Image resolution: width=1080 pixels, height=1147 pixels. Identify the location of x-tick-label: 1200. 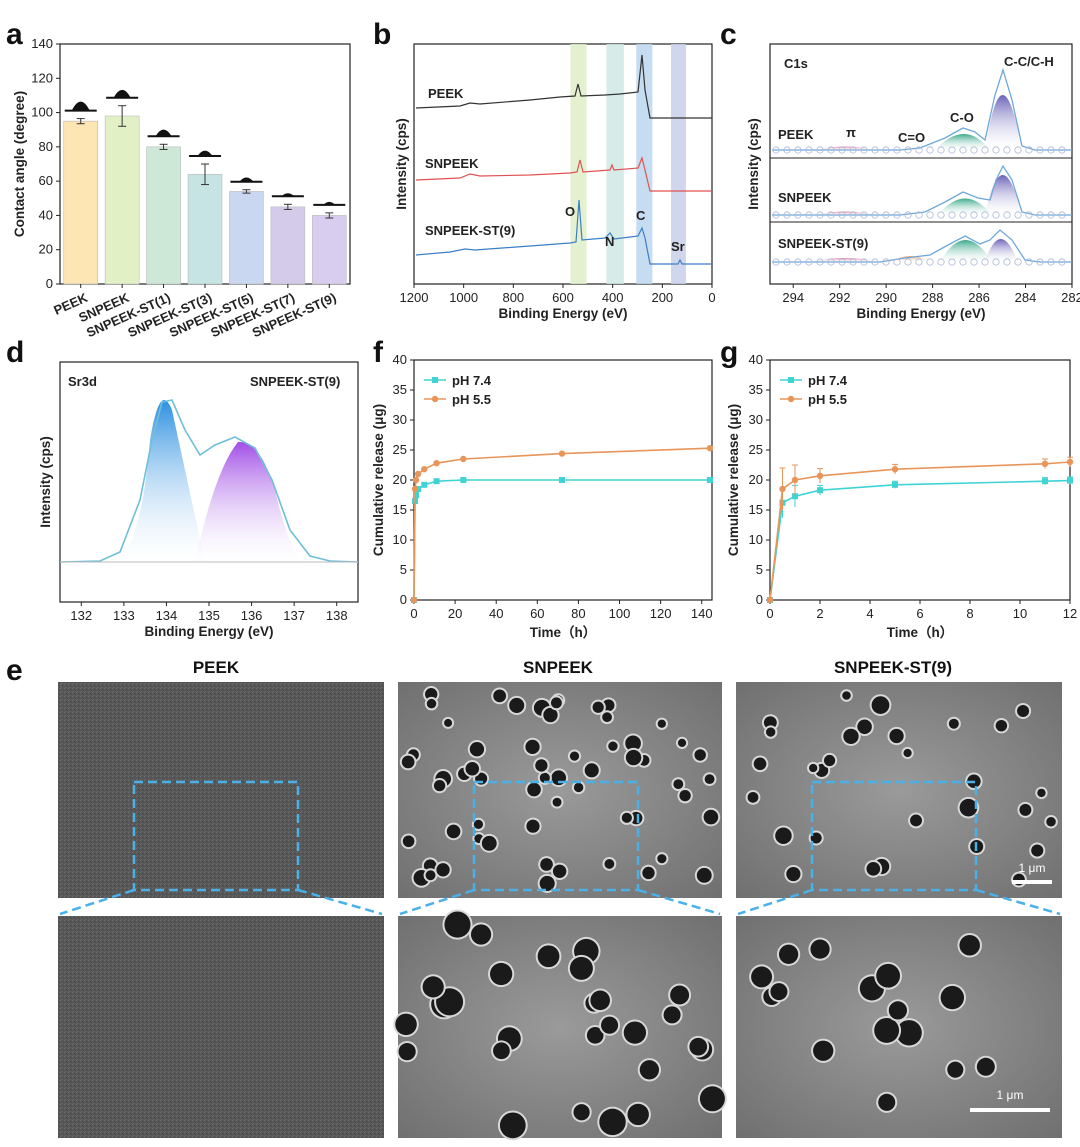
(414, 297).